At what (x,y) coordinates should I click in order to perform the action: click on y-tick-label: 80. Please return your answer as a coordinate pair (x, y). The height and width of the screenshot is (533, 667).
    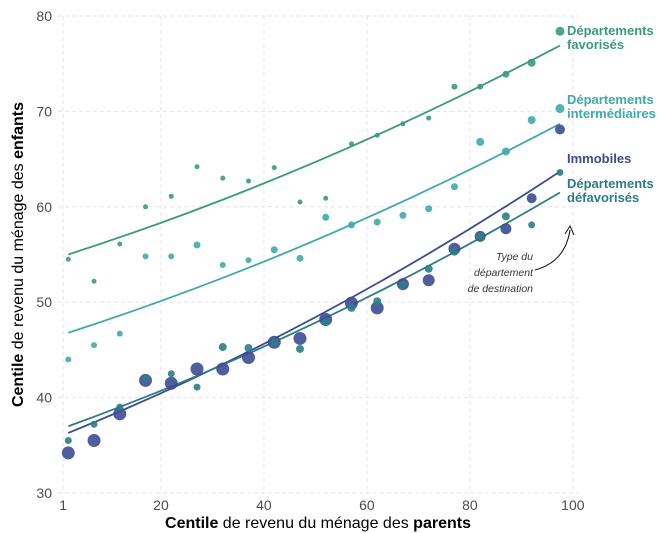
    Looking at the image, I should click on (44, 16).